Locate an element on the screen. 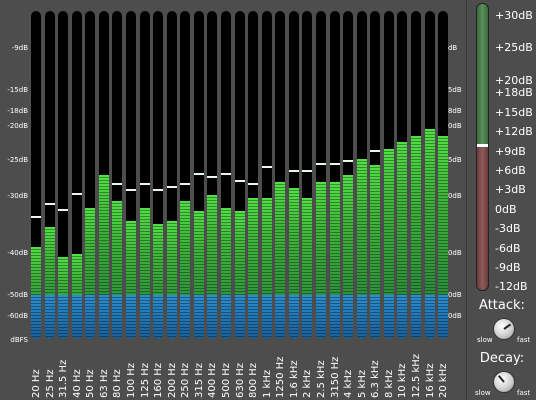  db-label-left: -9dB is located at coordinates (19, 48).